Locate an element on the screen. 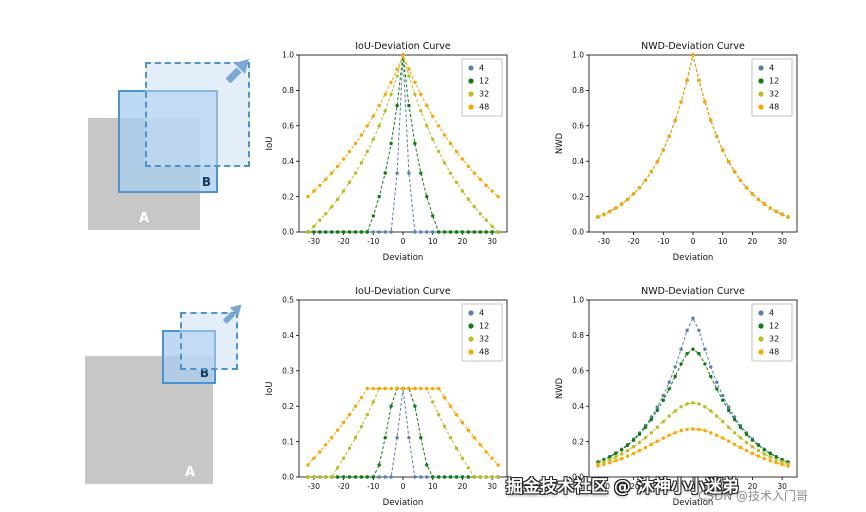 Image resolution: width=866 pixels, height=512 pixels. watermark-primary: 掘金技术社区 @ 沐神小小迷弟 is located at coordinates (622, 487).